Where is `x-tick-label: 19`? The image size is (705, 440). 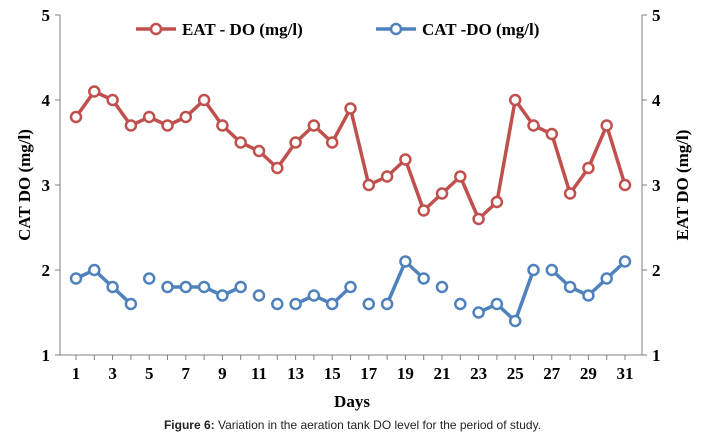
x-tick-label: 19 is located at coordinates (405, 373).